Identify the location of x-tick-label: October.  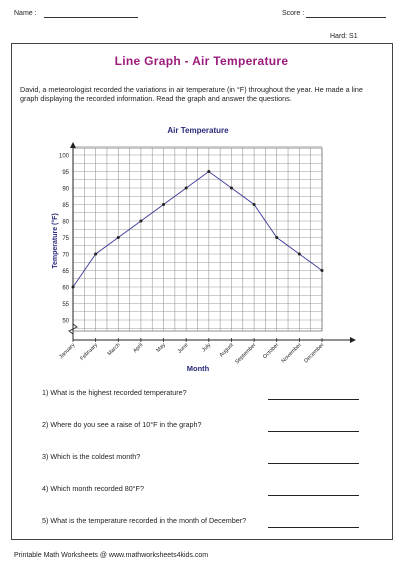
(271, 351).